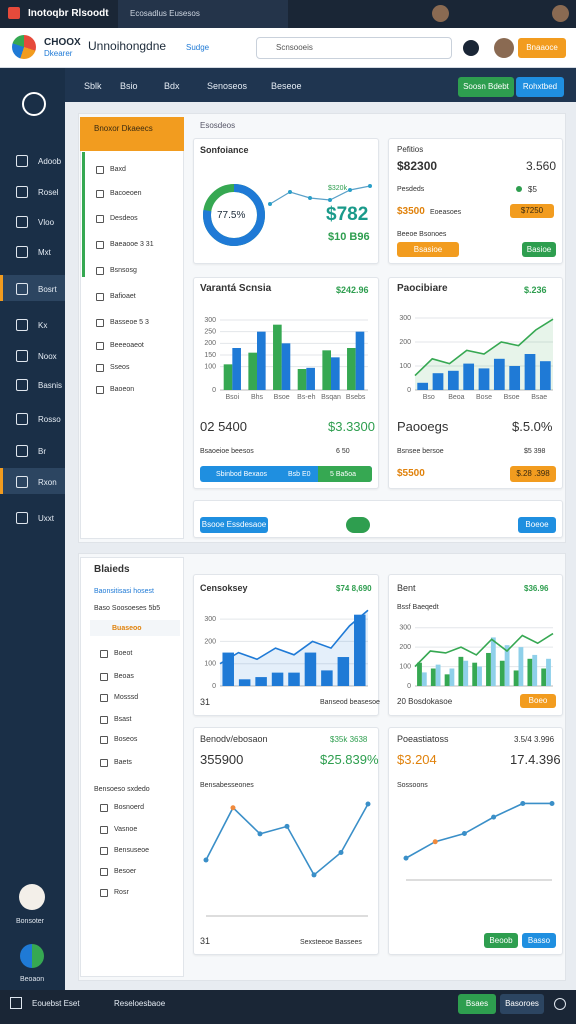  What do you see at coordinates (49, 419) in the screenshot?
I see `sidebar-item: Rosso` at bounding box center [49, 419].